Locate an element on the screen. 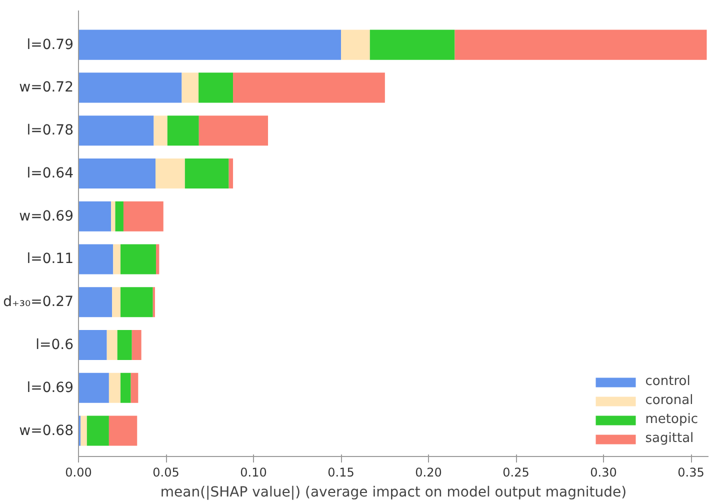 This screenshot has height=503, width=726. x-tick-label: 0.30 is located at coordinates (603, 473).